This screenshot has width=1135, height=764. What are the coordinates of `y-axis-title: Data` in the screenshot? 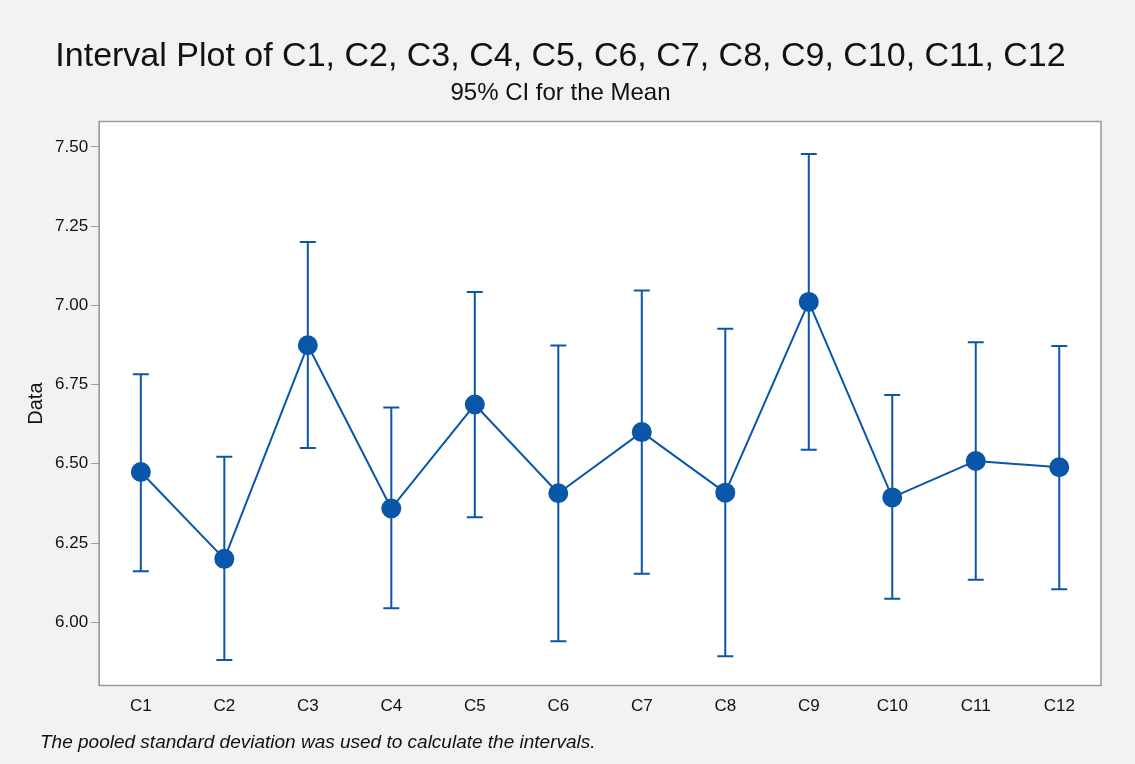 It's located at (34, 403).